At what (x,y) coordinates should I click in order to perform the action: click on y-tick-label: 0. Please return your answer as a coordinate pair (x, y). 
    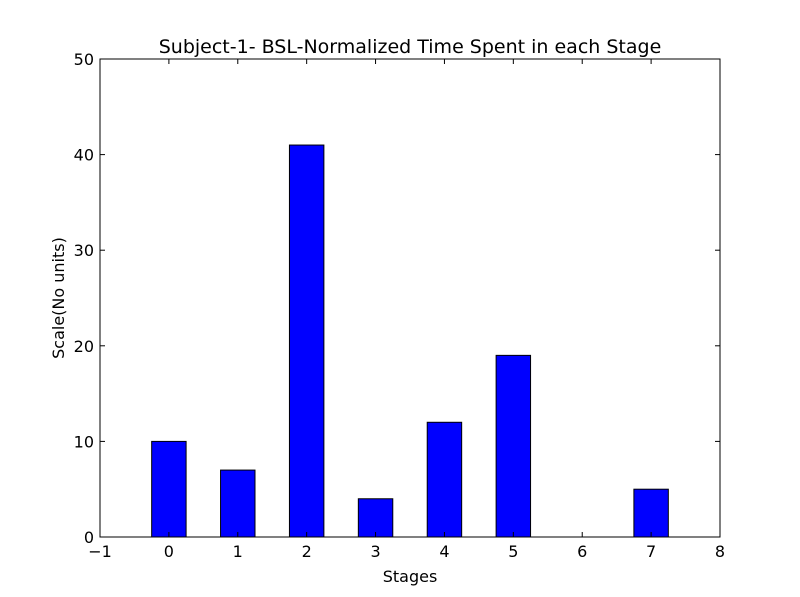
    Looking at the image, I should click on (89, 537).